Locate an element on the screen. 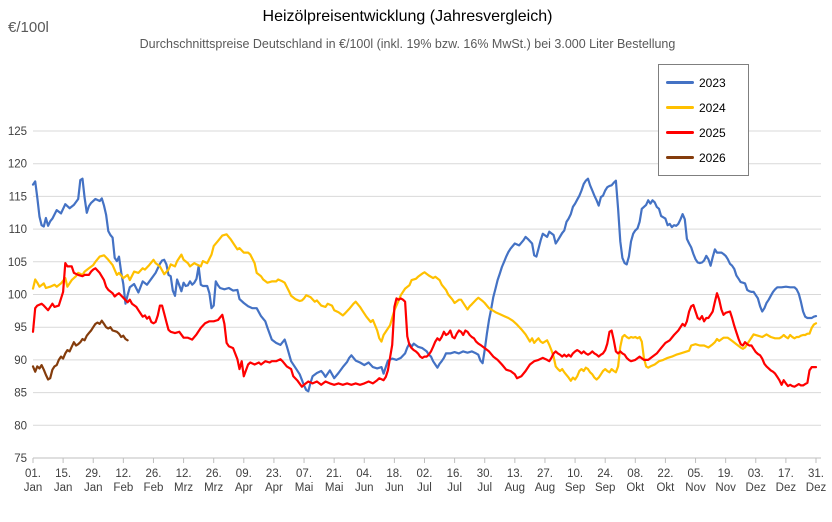 Image resolution: width=832 pixels, height=522 pixels. x-axis-label-day: 31. is located at coordinates (816, 474).